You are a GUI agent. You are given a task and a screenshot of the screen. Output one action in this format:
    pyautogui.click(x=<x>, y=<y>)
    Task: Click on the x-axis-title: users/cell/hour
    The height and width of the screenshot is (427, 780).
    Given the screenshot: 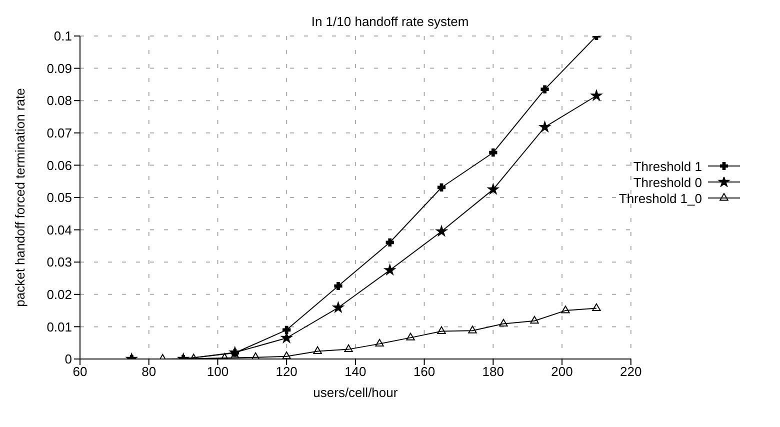 What is the action you would take?
    pyautogui.click(x=355, y=392)
    